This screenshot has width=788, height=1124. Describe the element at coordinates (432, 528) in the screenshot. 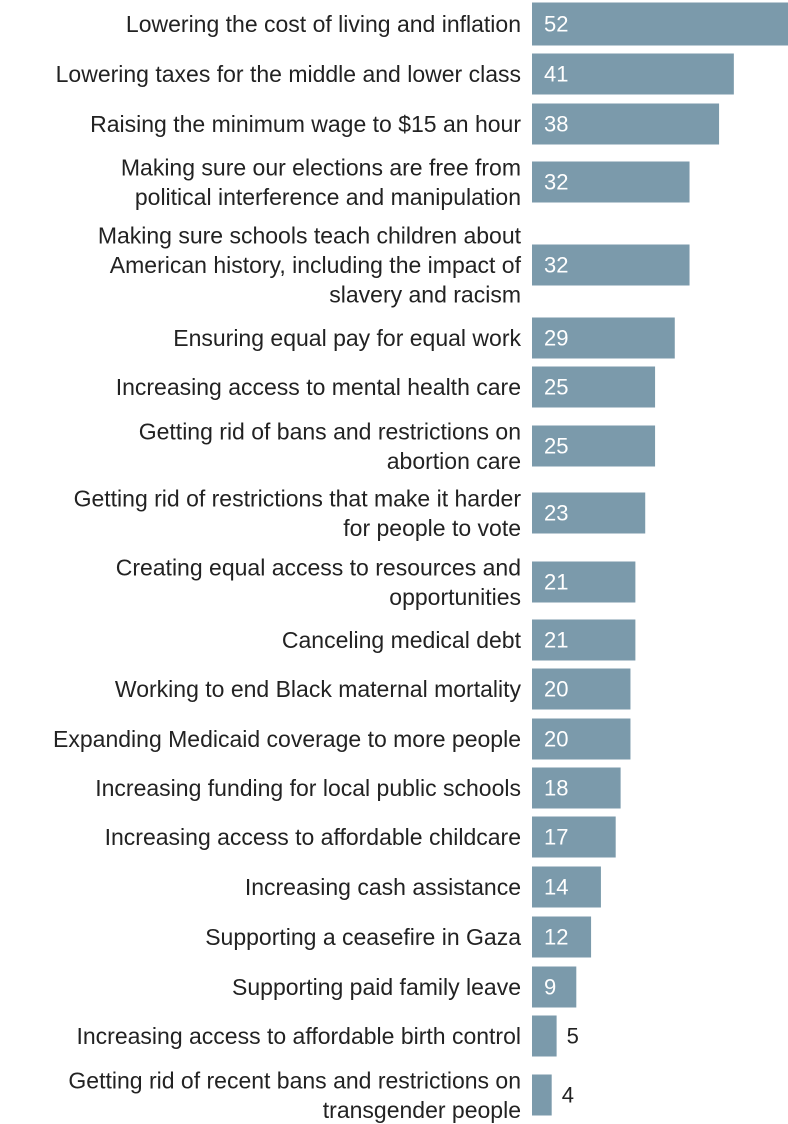

I see `category-label: for people to vote` at that location.